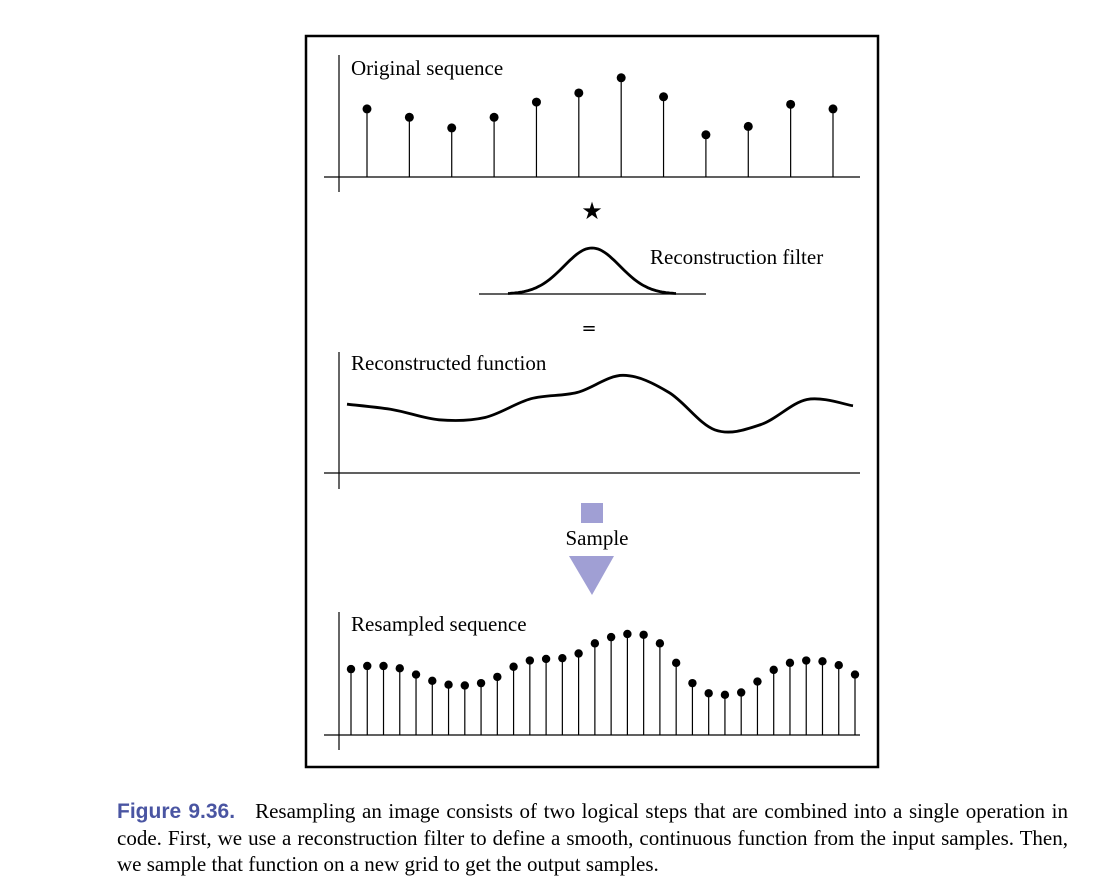 The width and height of the screenshot is (1108, 877). I want to click on sample-arrow-head, so click(591, 575).